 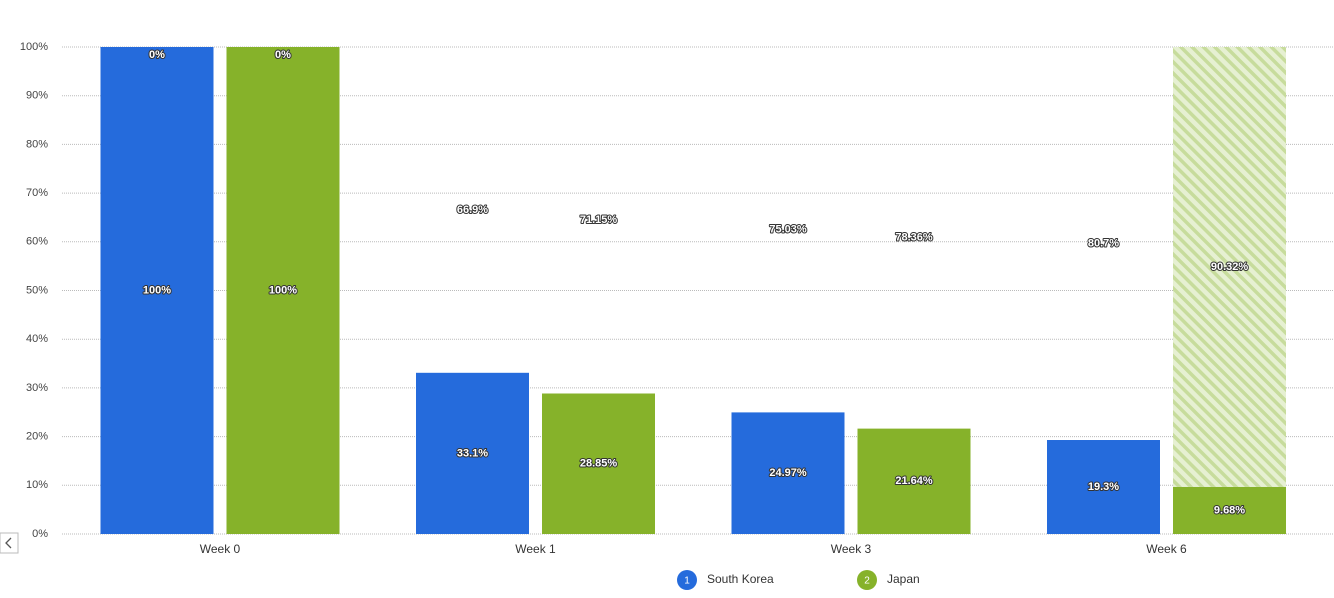 I want to click on y-tick-label: 0%, so click(x=40, y=534).